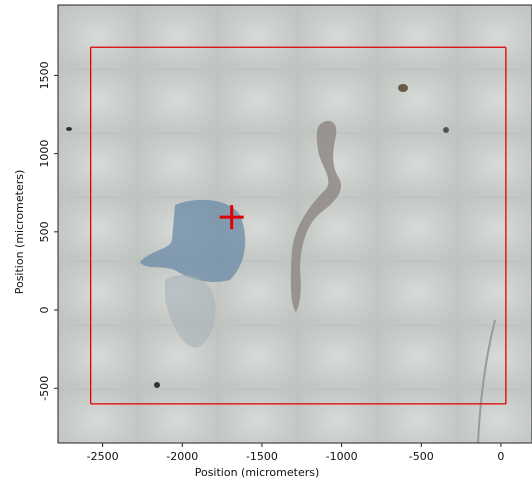 Image resolution: width=532 pixels, height=488 pixels. What do you see at coordinates (44, 231) in the screenshot?
I see `y-tick-label: 500` at bounding box center [44, 231].